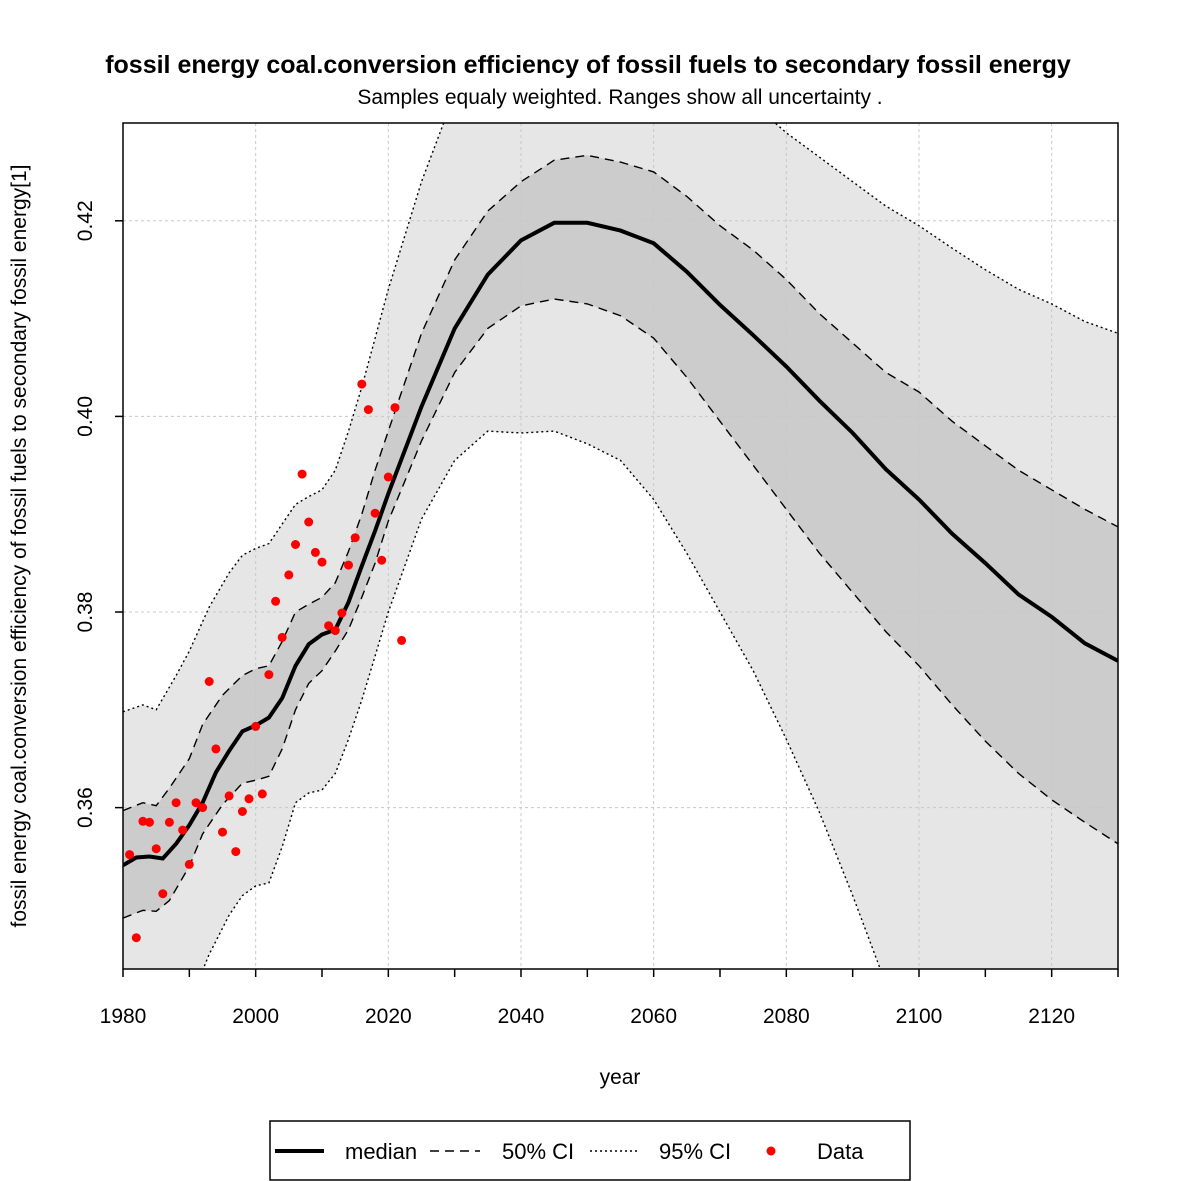  What do you see at coordinates (388, 1016) in the screenshot?
I see `x-tick-label-2: 2020` at bounding box center [388, 1016].